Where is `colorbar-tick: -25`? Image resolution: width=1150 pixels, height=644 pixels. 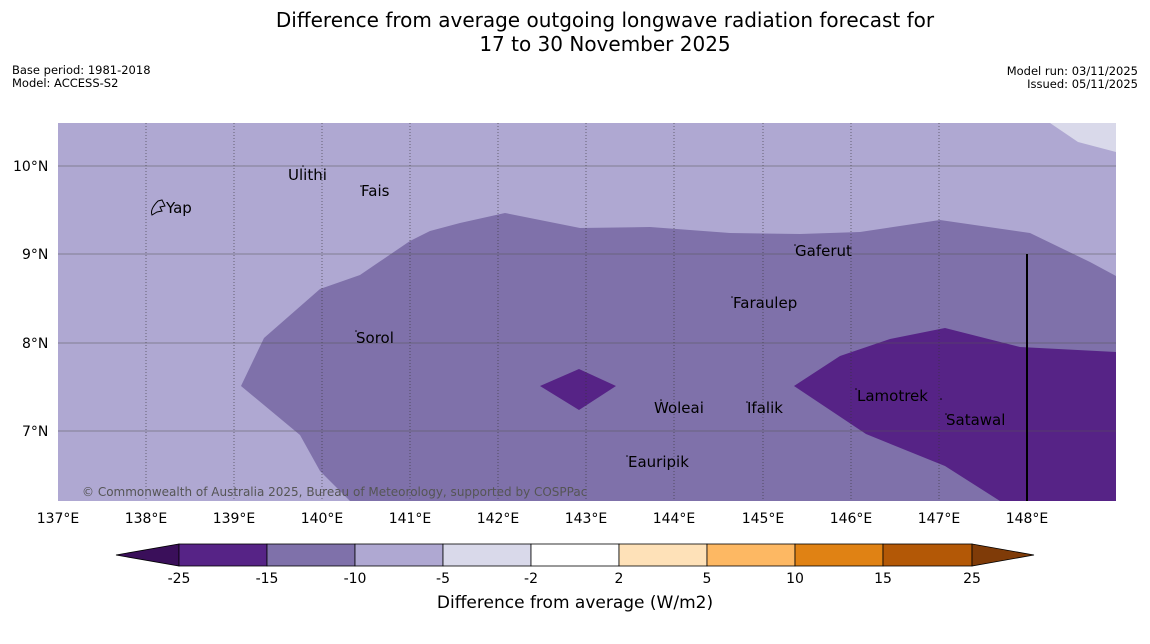 colorbar-tick: -25 is located at coordinates (179, 579).